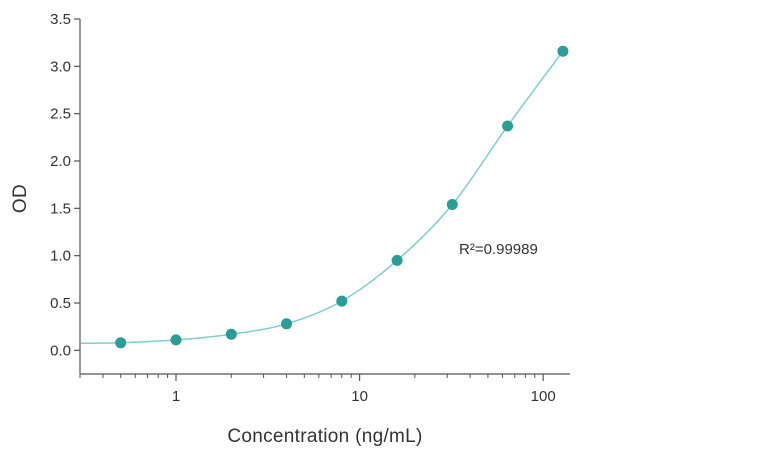 The image size is (768, 461). What do you see at coordinates (60, 303) in the screenshot?
I see `y-tick-label: 0.5` at bounding box center [60, 303].